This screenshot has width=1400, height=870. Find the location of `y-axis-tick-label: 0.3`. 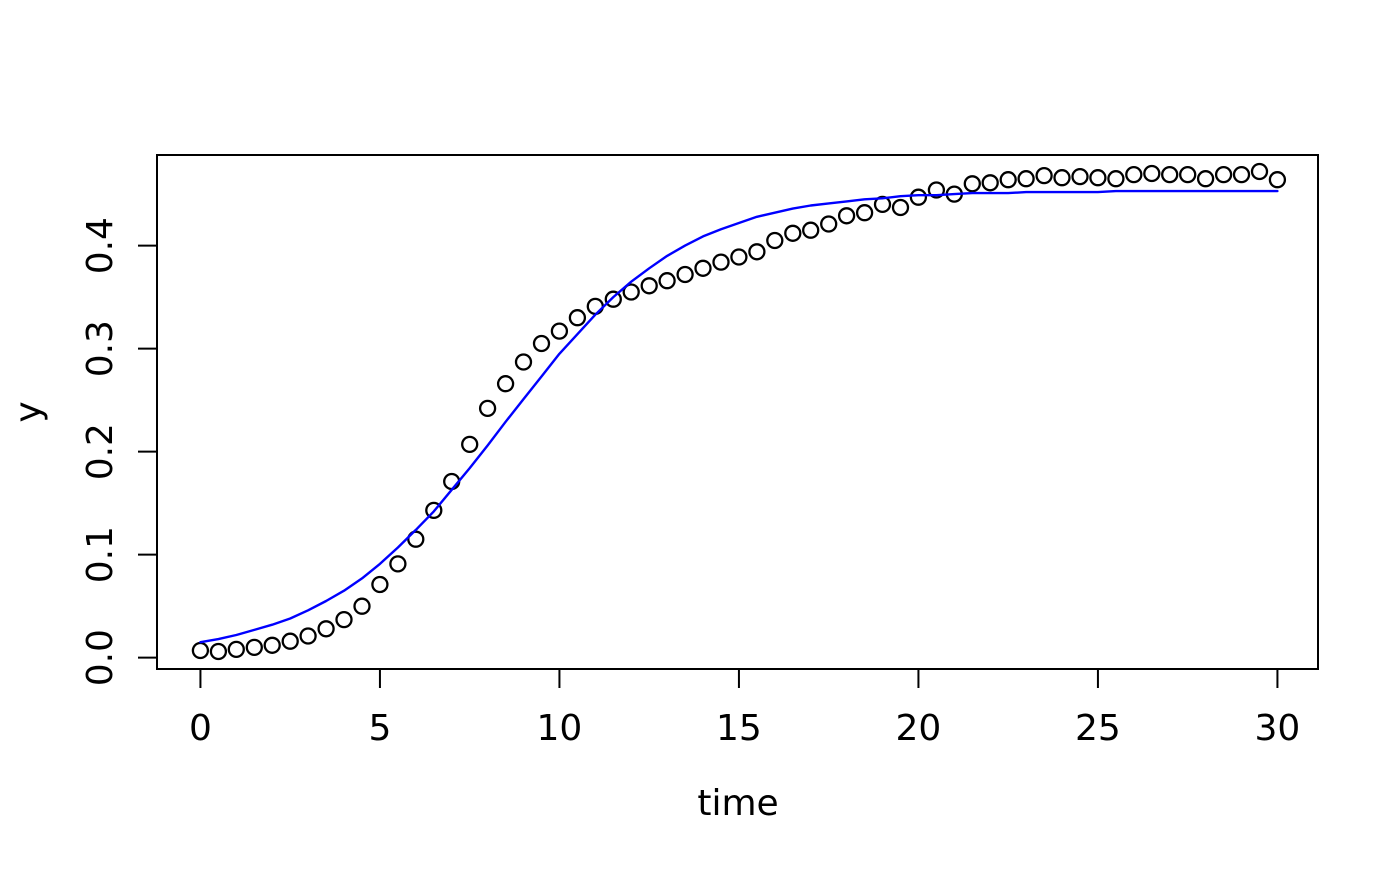

y-axis-tick-label: 0.3 is located at coordinates (100, 348).